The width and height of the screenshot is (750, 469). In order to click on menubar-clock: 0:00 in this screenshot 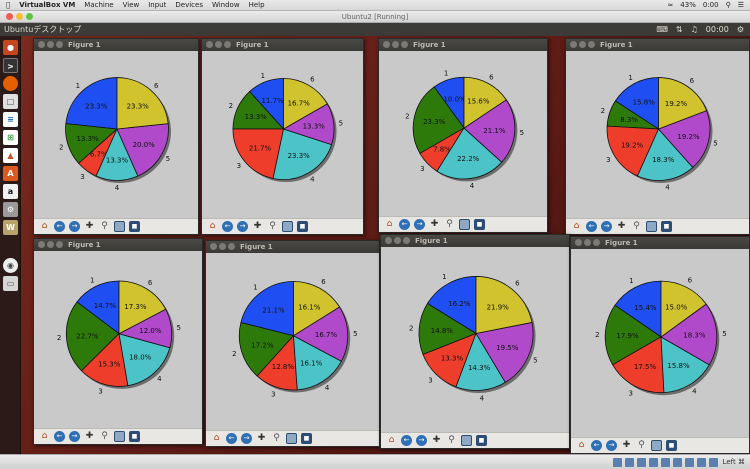, I will do `click(710, 5)`.